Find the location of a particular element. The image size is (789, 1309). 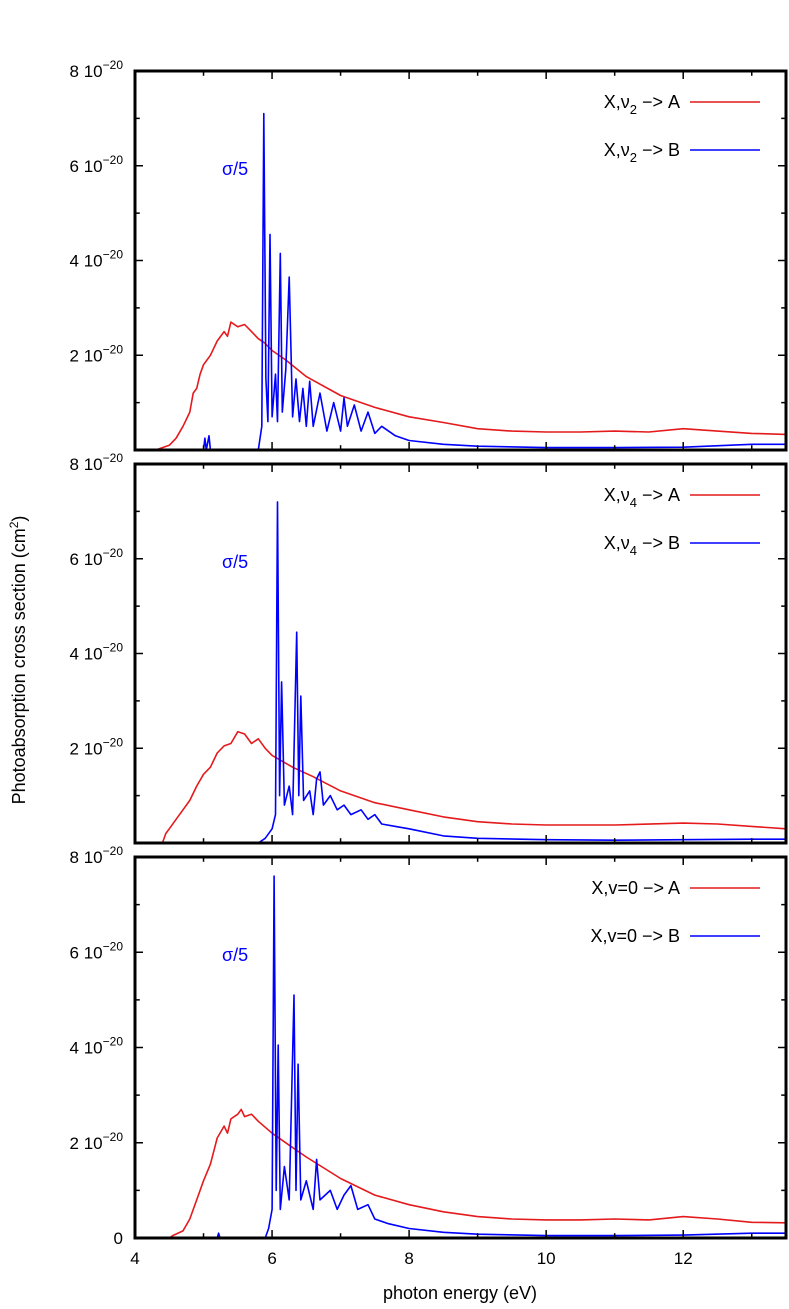

x-tick-label: 8 is located at coordinates (408, 1258).